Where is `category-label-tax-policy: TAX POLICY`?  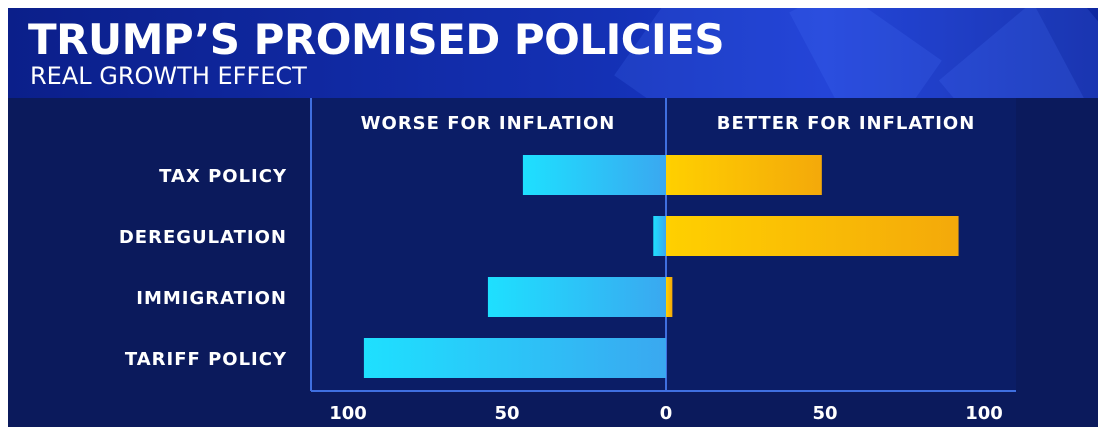 category-label-tax-policy: TAX POLICY is located at coordinates (223, 176).